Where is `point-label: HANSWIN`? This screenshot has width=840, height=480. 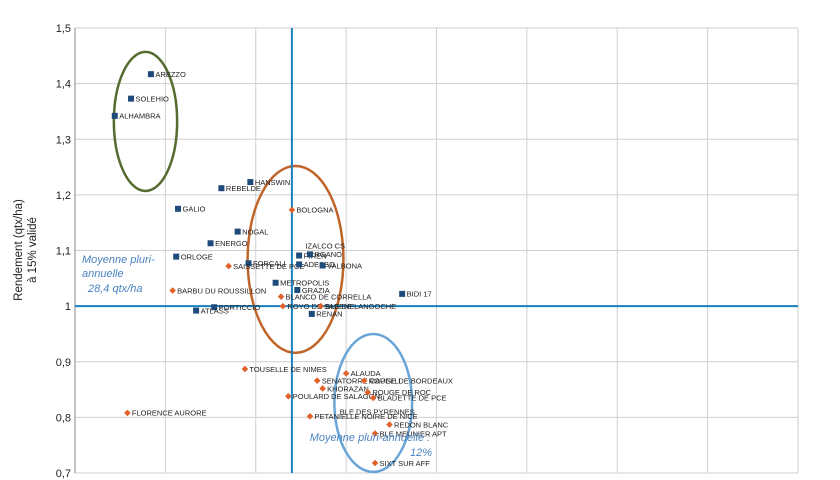 point-label: HANSWIN is located at coordinates (272, 182).